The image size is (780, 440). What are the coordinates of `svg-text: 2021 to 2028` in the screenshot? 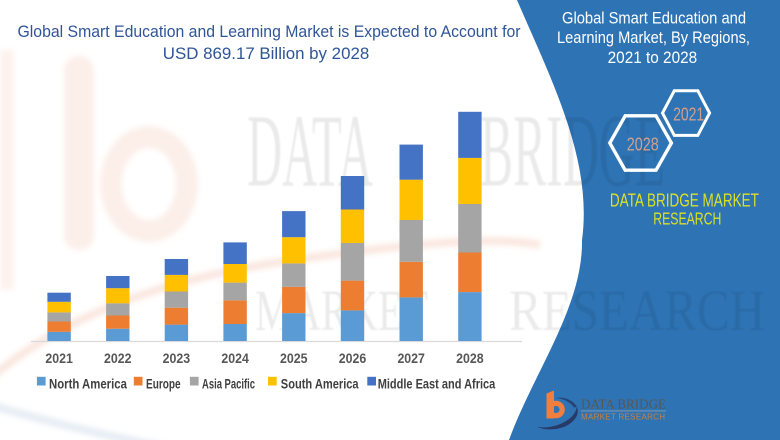 It's located at (653, 58).